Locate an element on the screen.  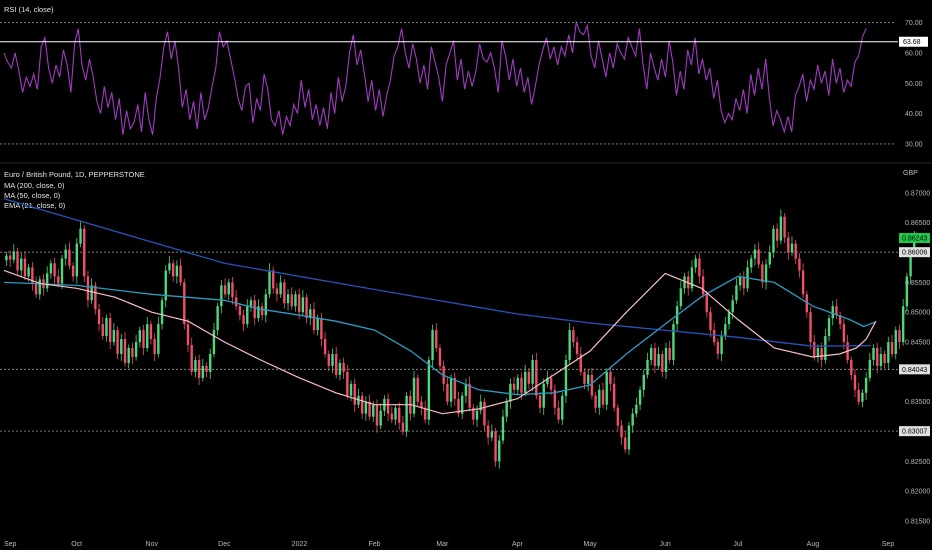
price-tick-label: 0.86500 is located at coordinates (917, 223).